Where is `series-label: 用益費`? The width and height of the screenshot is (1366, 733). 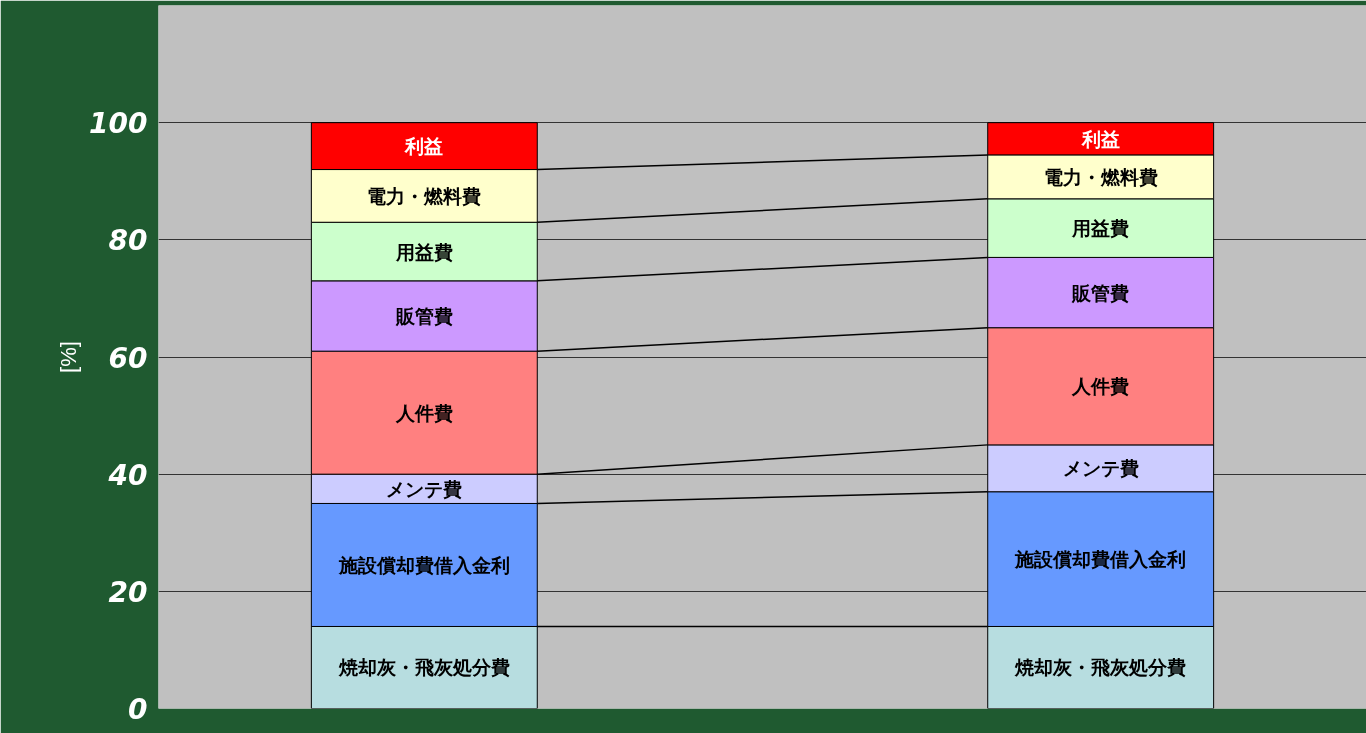 series-label: 用益費 is located at coordinates (423, 251).